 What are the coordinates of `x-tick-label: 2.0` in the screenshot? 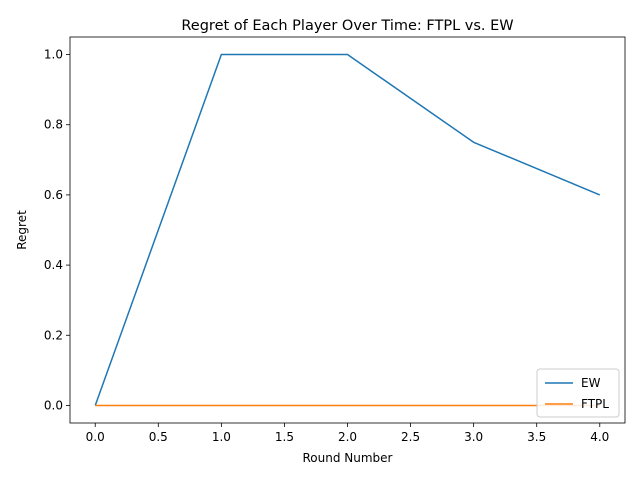 It's located at (347, 437).